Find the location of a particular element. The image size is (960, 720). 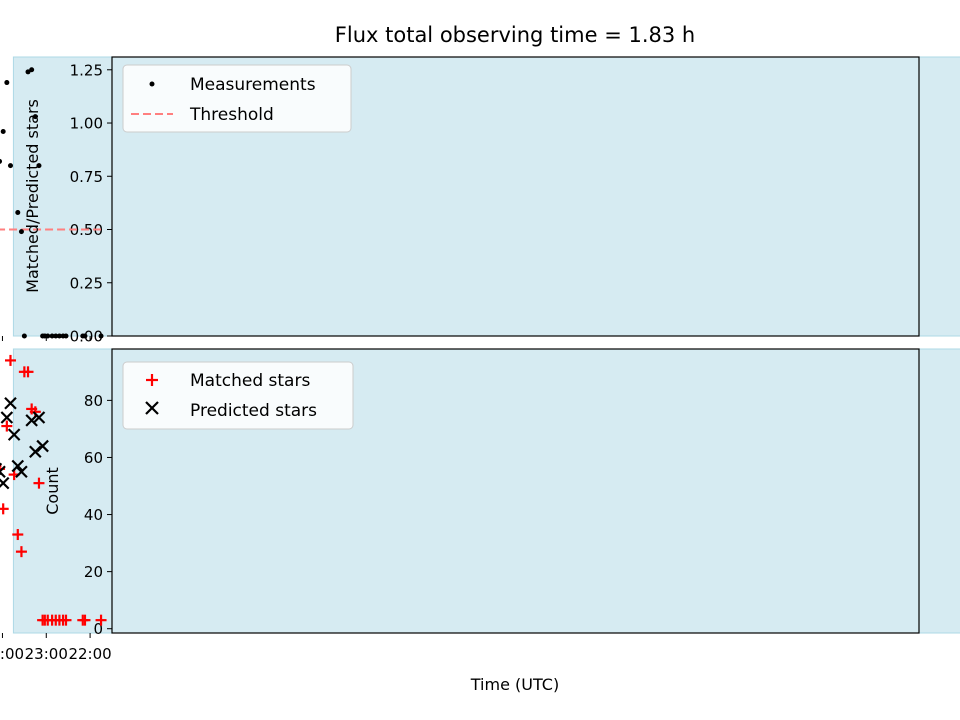

legend-predicted-marker is located at coordinates (152, 408).